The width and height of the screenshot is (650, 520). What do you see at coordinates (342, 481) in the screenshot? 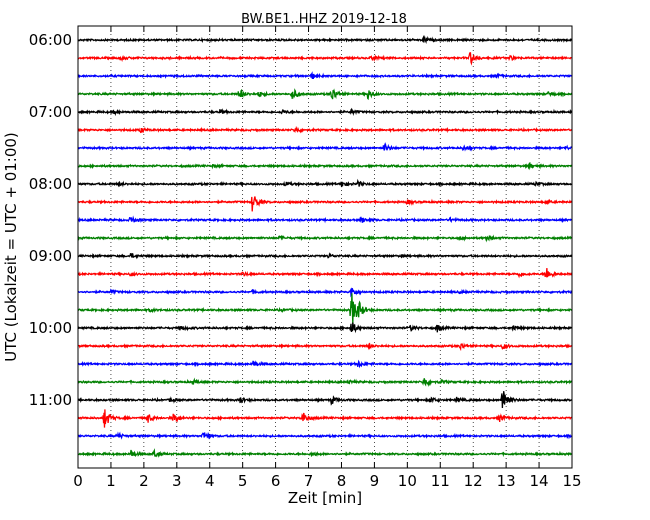
I see `x-tick-label: 8` at bounding box center [342, 481].